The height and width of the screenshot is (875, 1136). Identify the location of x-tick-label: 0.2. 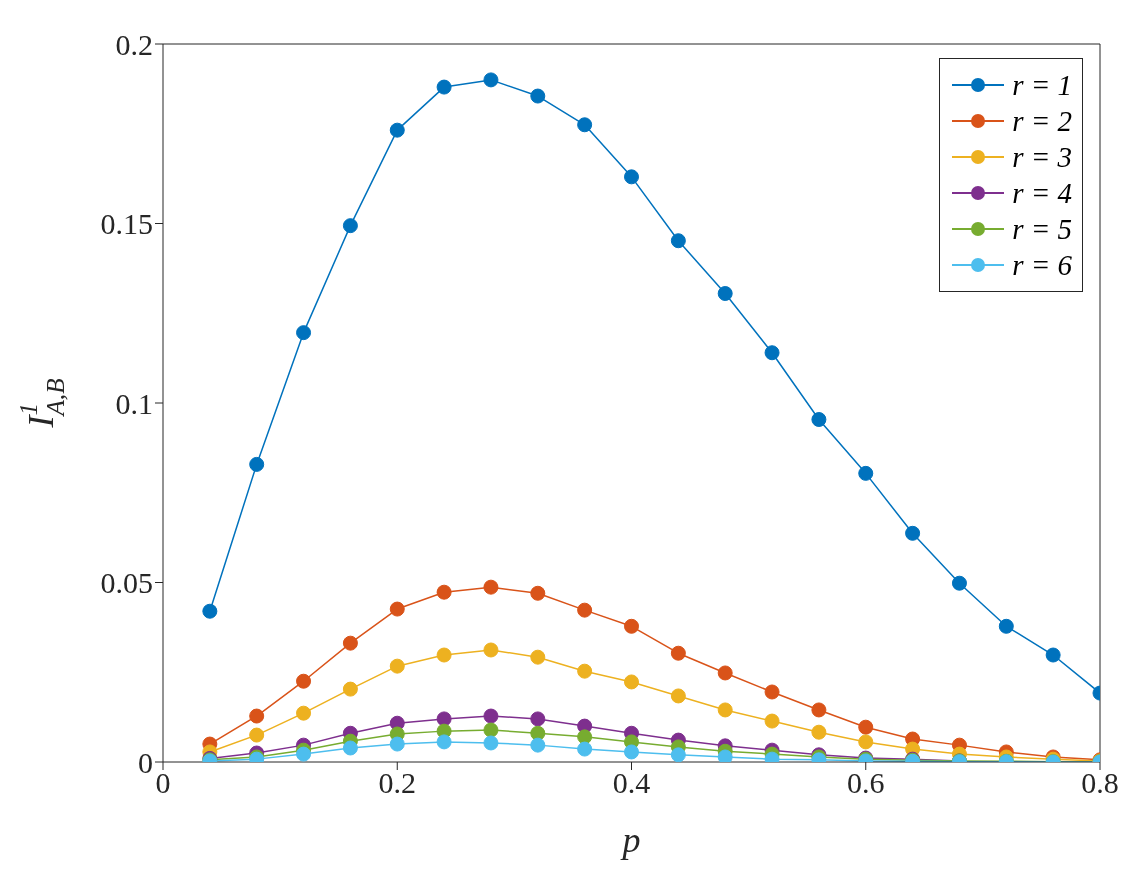
(397, 783).